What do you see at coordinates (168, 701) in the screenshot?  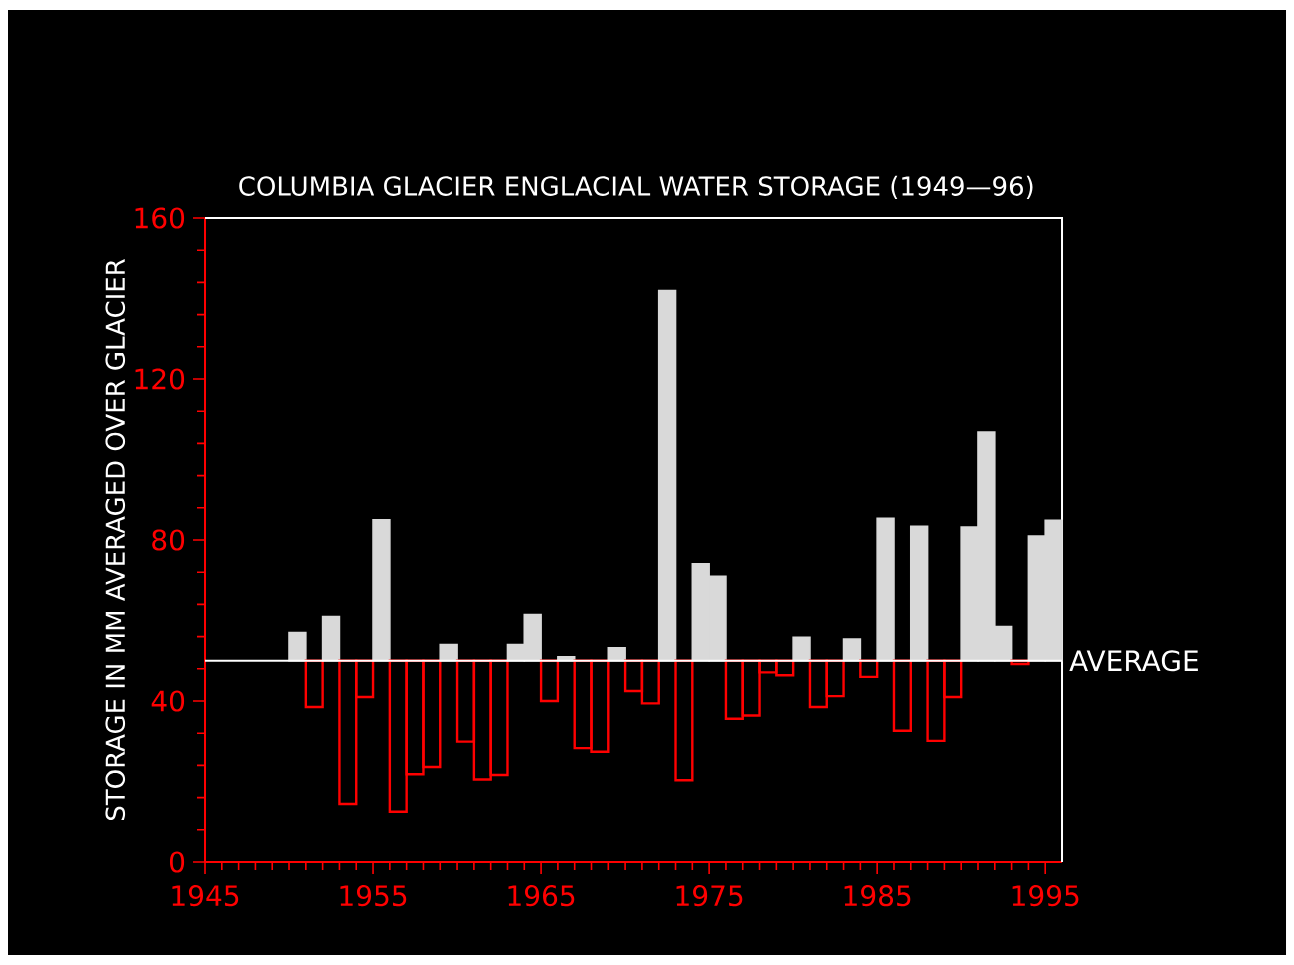 I see `y-tick-label: 40` at bounding box center [168, 701].